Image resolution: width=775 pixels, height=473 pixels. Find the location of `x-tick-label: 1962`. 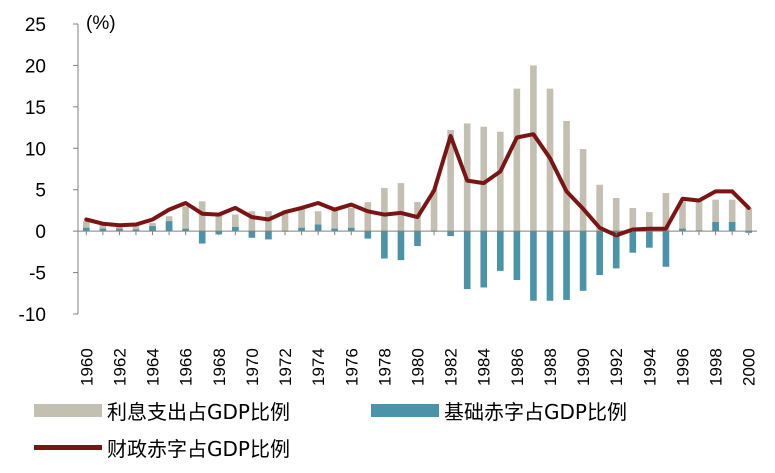

x-tick-label: 1962 is located at coordinates (119, 367).